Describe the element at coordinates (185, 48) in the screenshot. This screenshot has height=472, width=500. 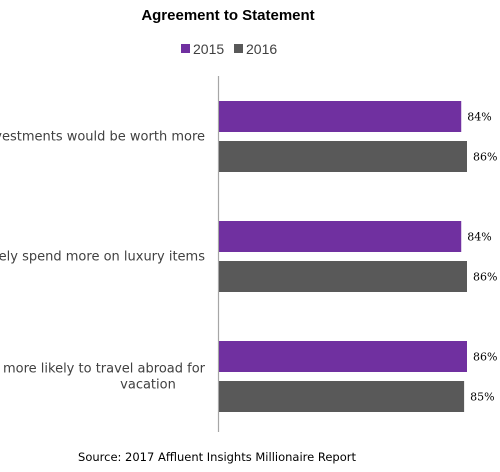
I see `legend-swatch-2015` at that location.